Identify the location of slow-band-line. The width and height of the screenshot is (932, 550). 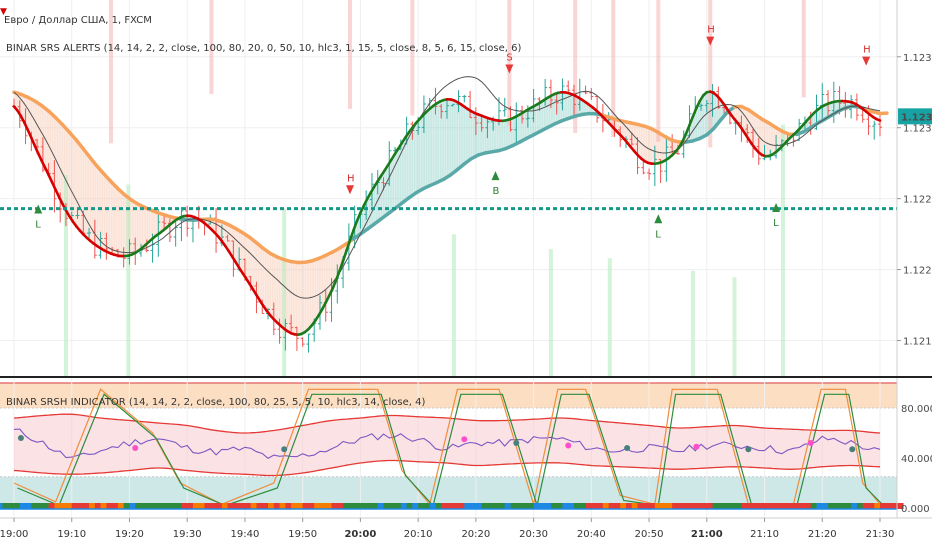
(724, 116).